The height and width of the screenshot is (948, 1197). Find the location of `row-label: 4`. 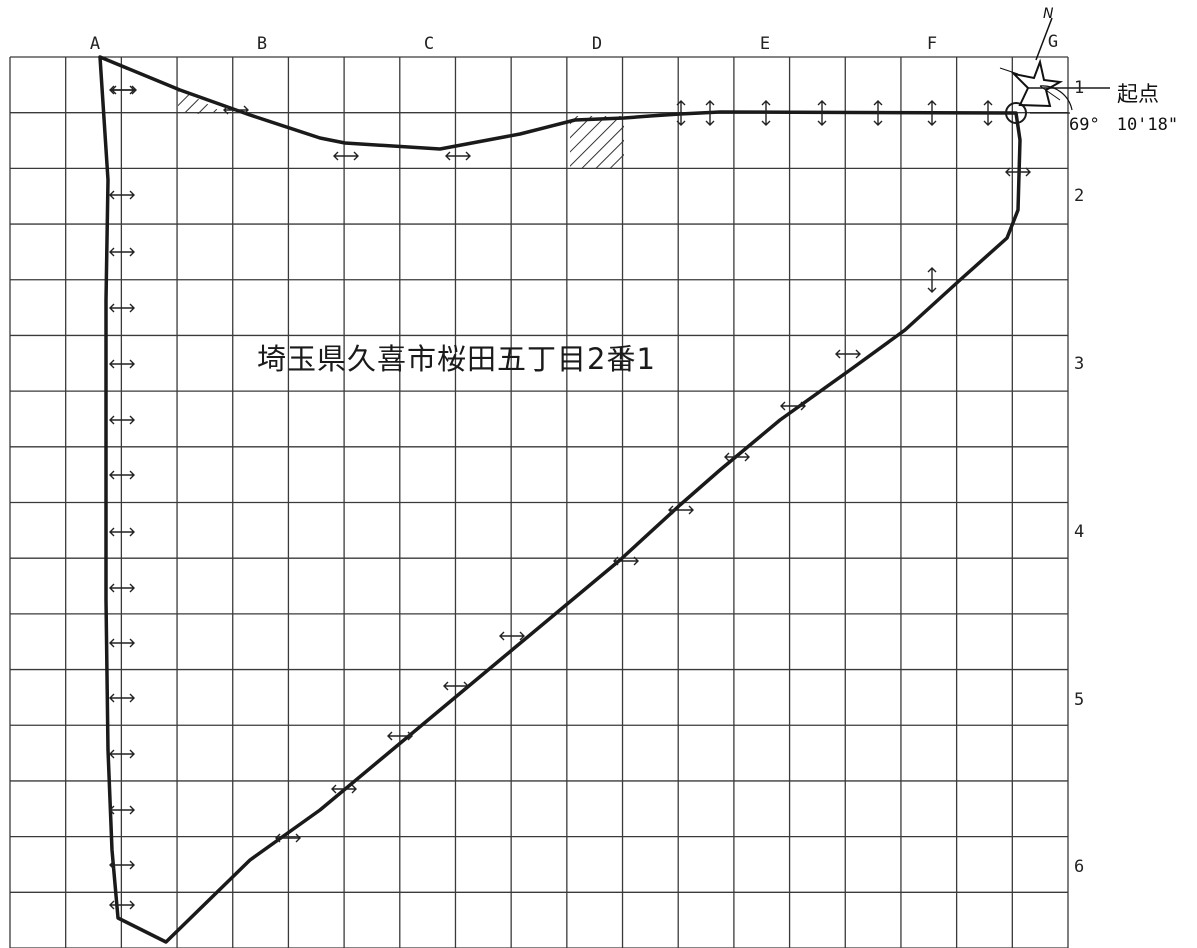

row-label: 4 is located at coordinates (1079, 532).